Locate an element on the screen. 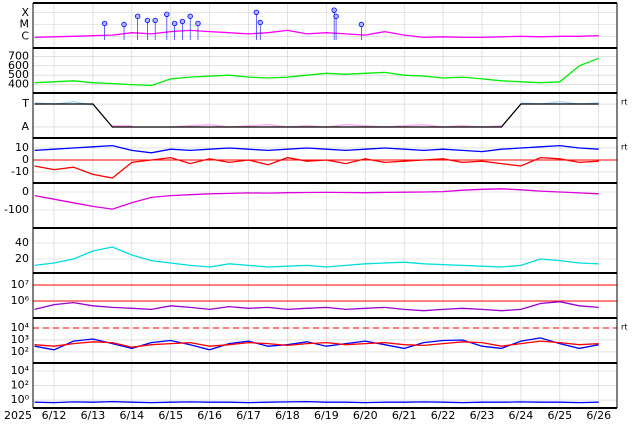 The width and height of the screenshot is (634, 424). y-tick-label: -10 is located at coordinates (20, 171).